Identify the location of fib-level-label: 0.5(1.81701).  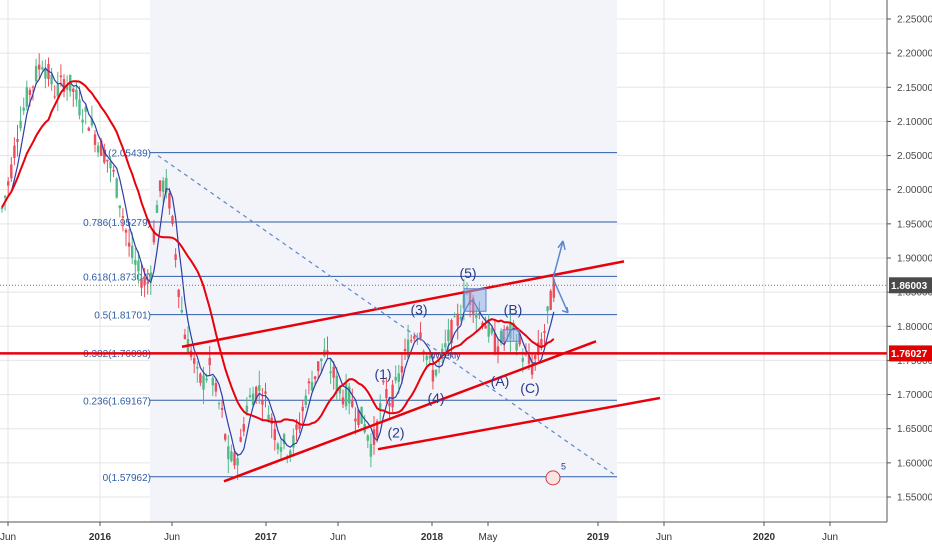
(122, 316).